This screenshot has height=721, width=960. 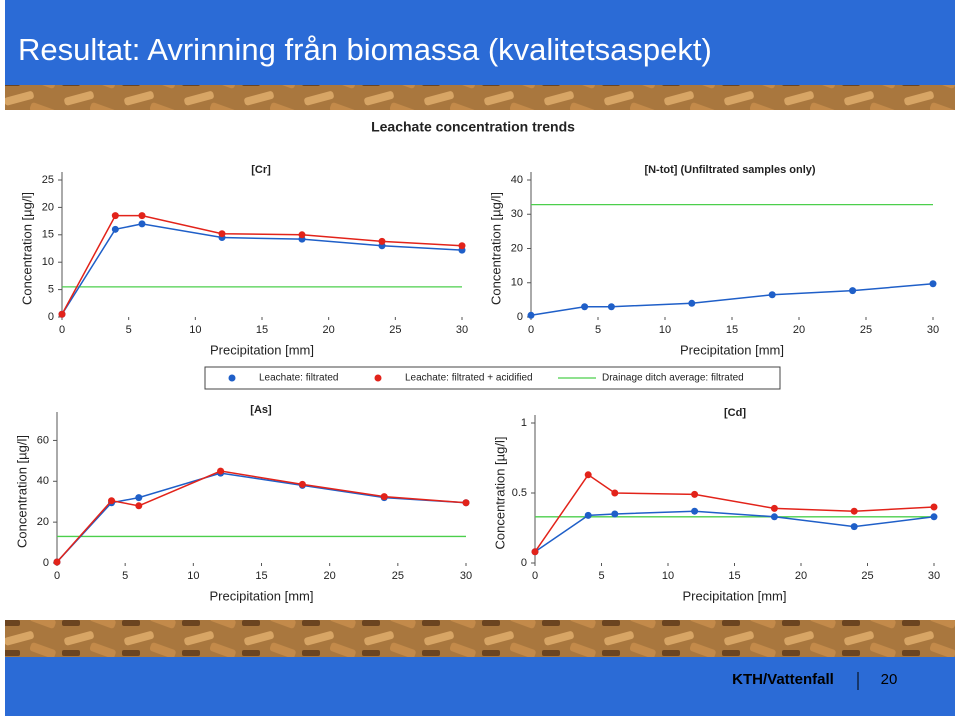 I want to click on chart-subtitle: [Cd], so click(x=735, y=413).